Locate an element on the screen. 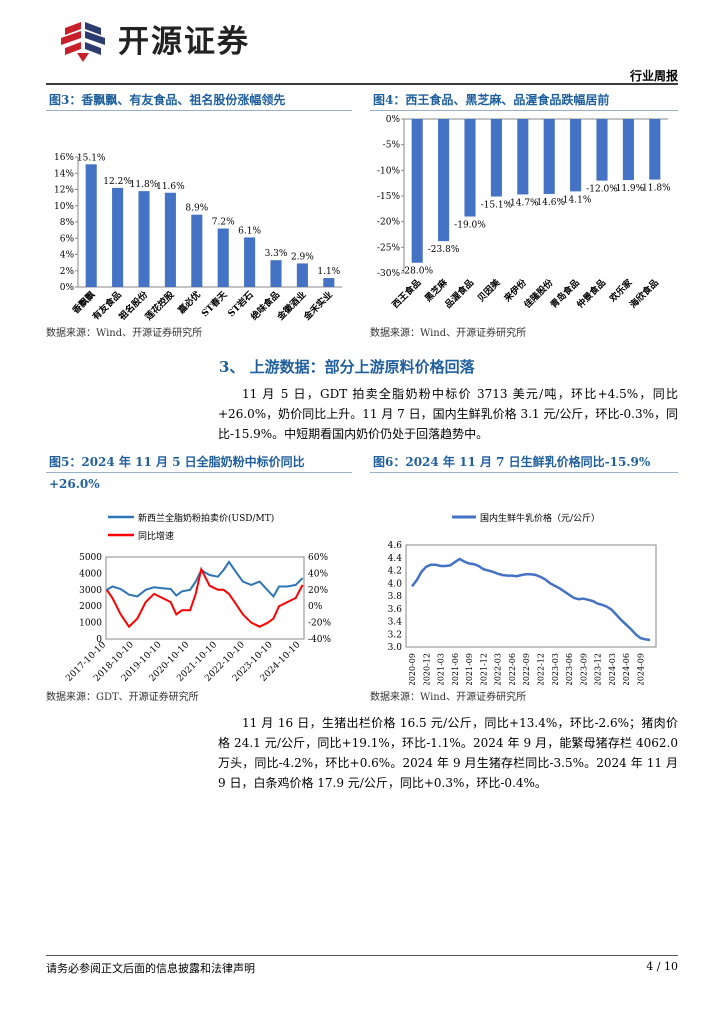  bar-data-label: -11.8% is located at coordinates (655, 189).